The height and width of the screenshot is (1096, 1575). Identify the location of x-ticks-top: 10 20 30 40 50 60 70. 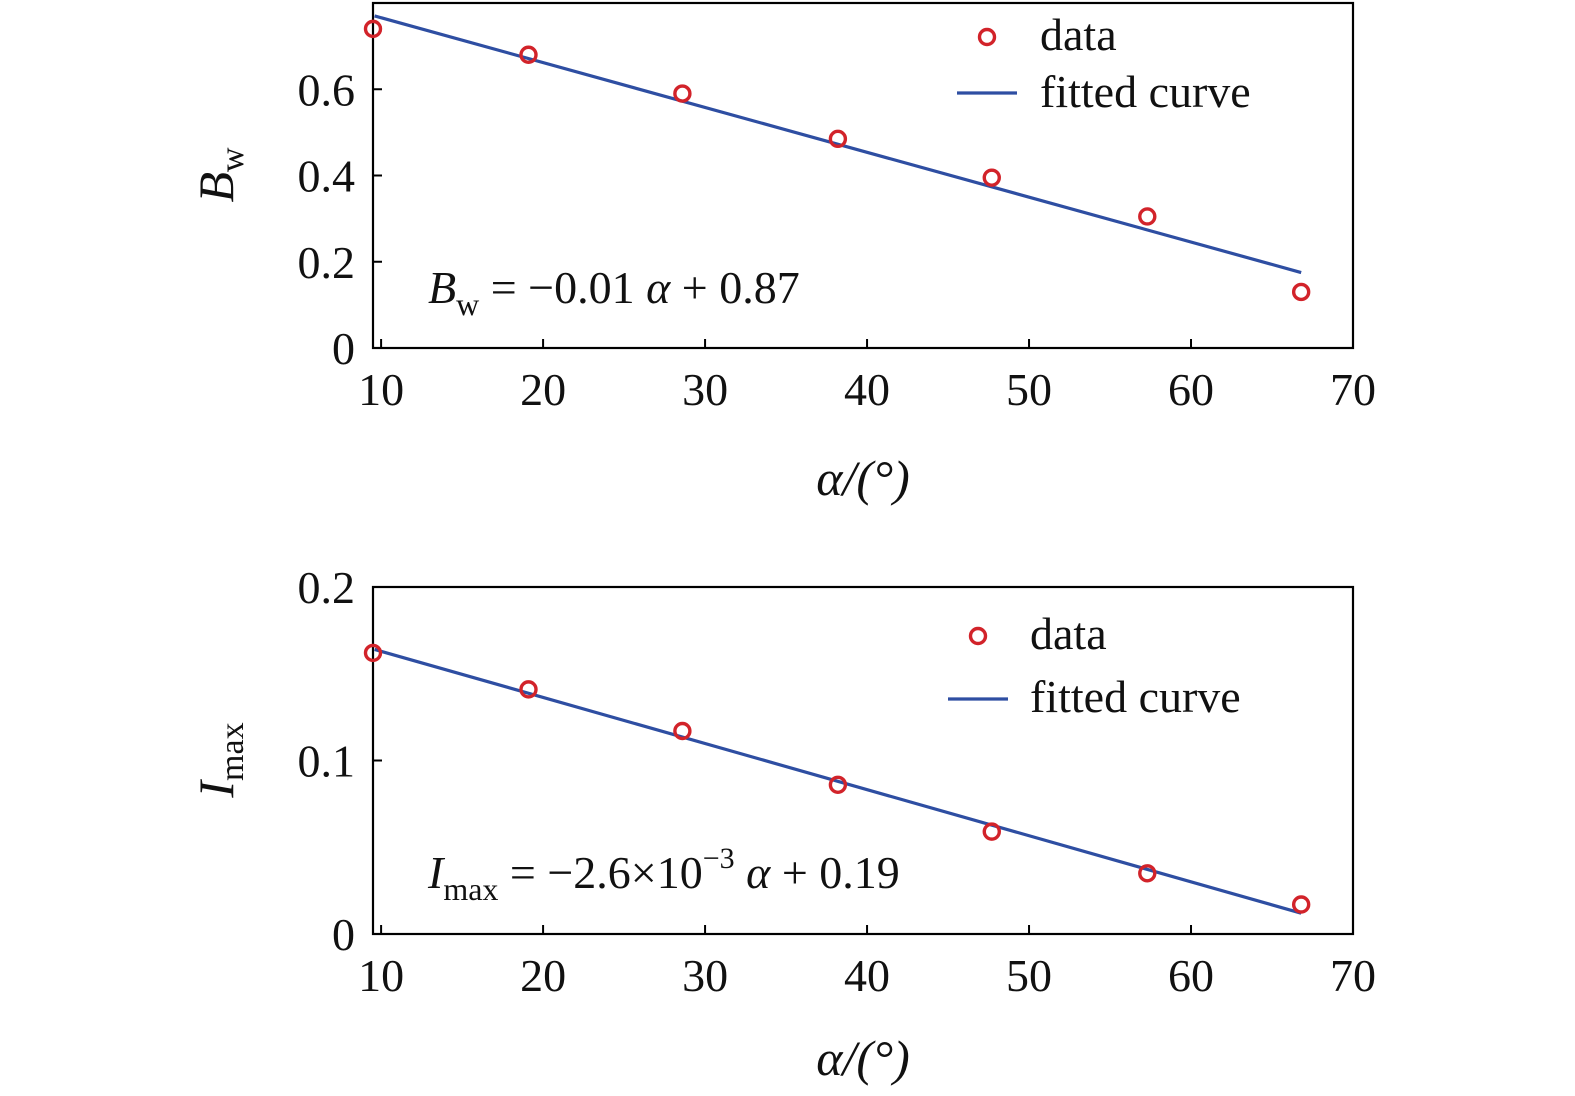
(867, 377).